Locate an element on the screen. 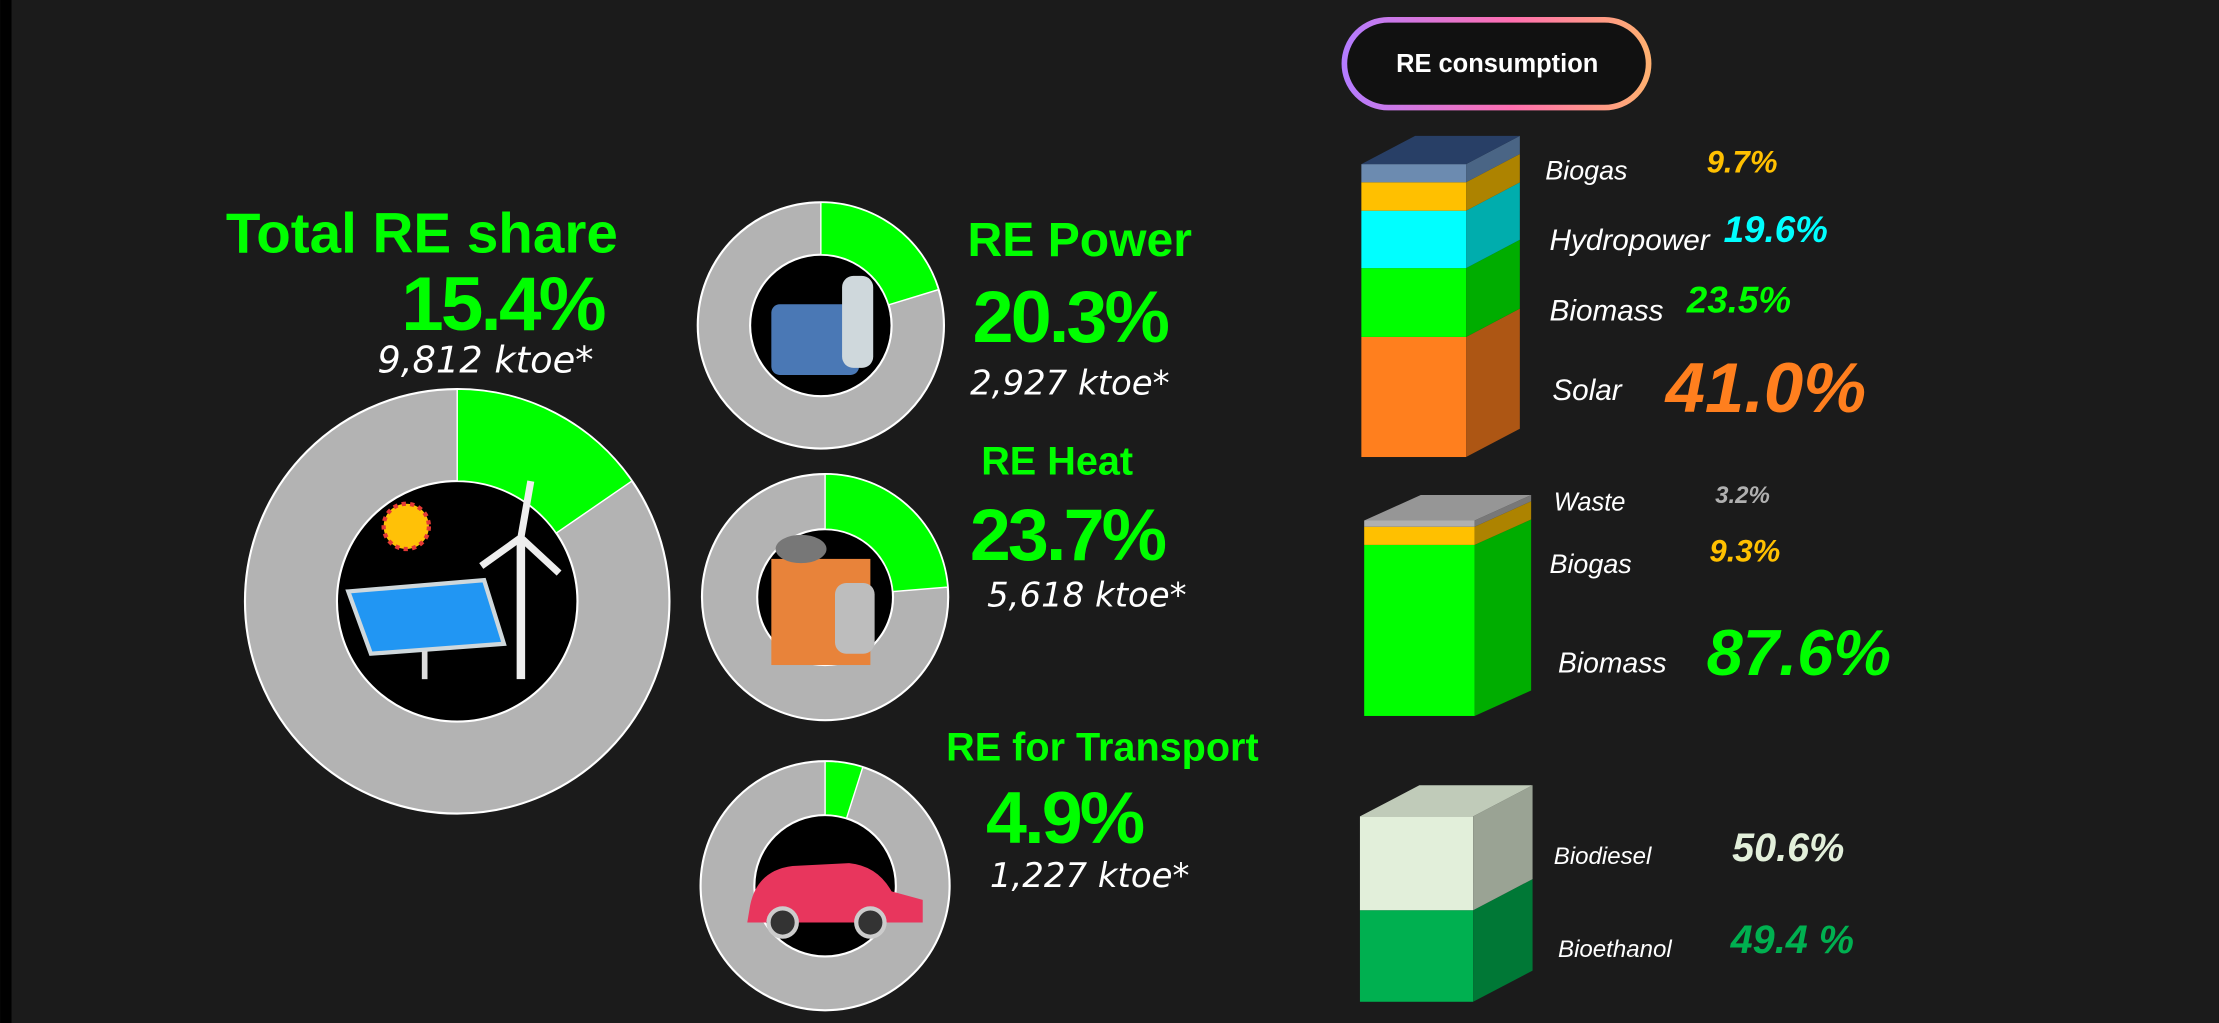  heading: RE consumption is located at coordinates (1497, 64).